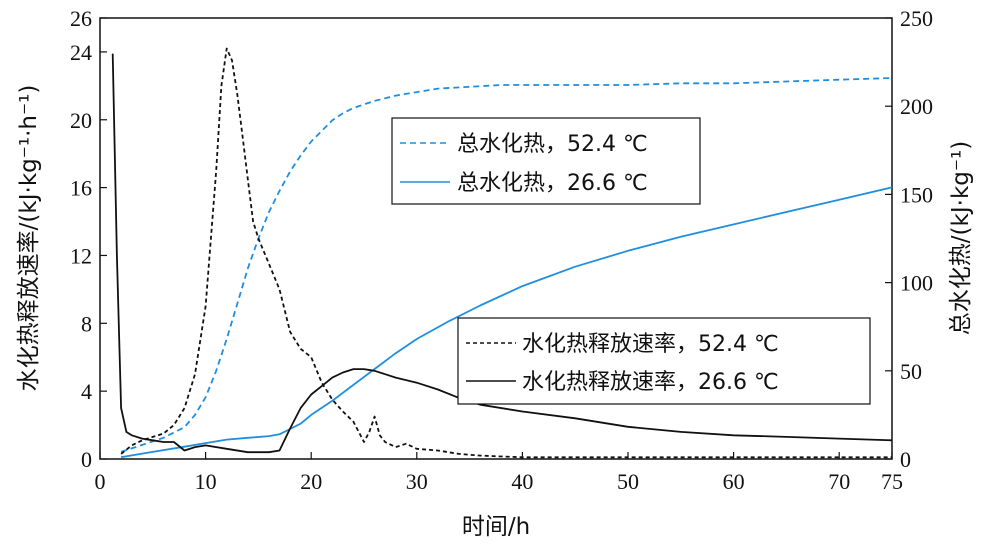 This screenshot has width=1000, height=546. I want to click on legend-rate-box, so click(664, 361).